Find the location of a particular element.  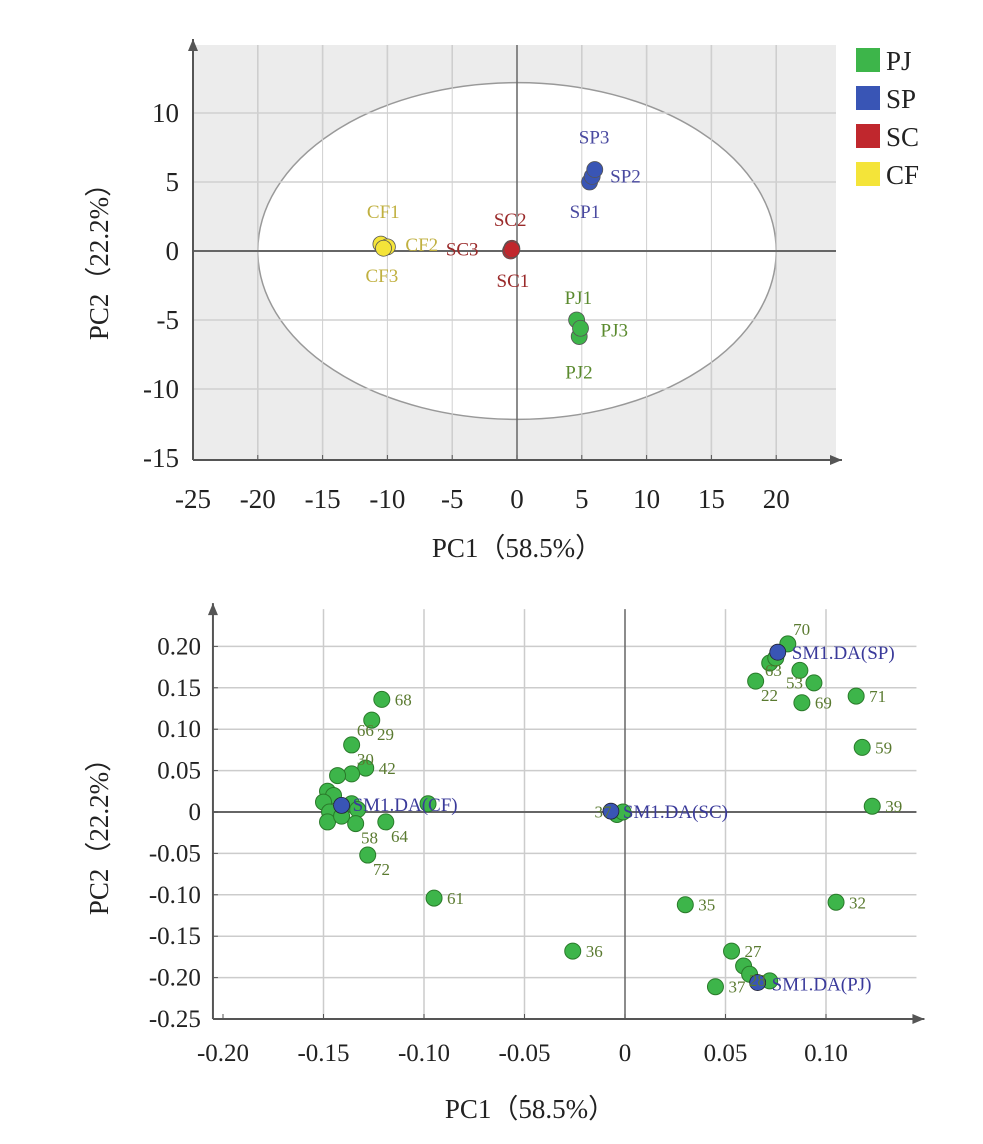

x-tick-label: -0.05 is located at coordinates (524, 1053).